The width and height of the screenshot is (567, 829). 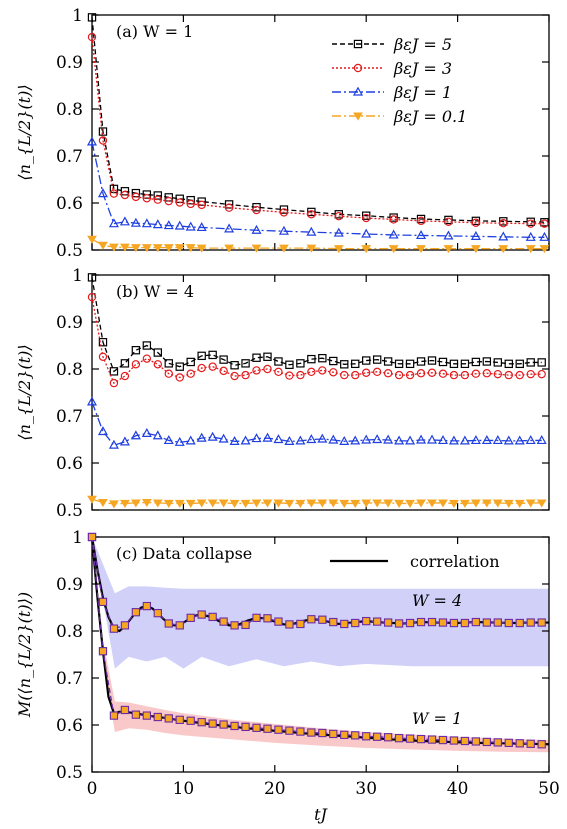 I want to click on x-tick-label: 10, so click(x=184, y=789).